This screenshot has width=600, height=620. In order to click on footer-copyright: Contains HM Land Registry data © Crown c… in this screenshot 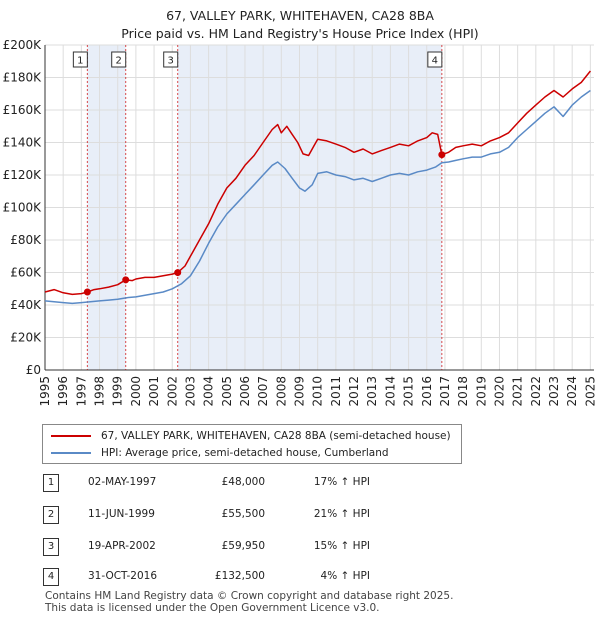, I will do `click(249, 596)`.